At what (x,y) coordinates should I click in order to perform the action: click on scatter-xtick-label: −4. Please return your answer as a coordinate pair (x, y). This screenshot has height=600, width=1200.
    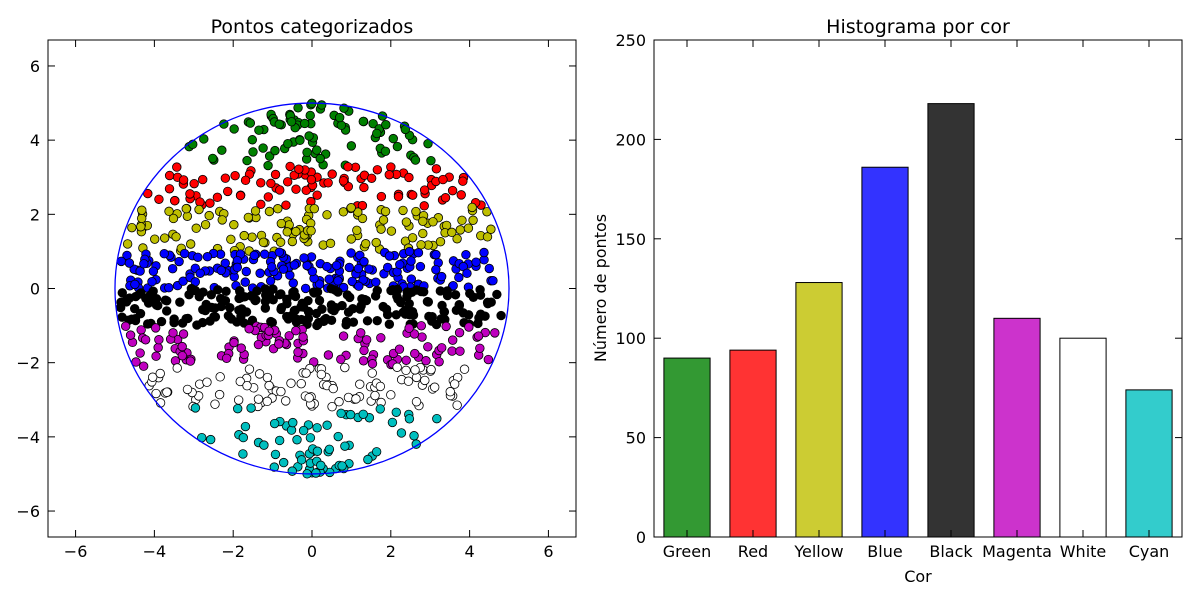
    Looking at the image, I should click on (155, 551).